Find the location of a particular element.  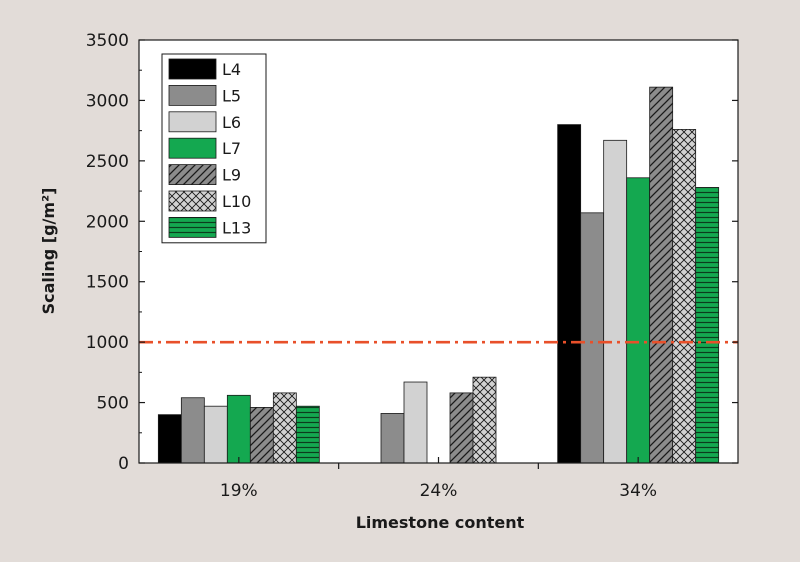

legend: L4 L5 L6 L7 L9 L10 L13 is located at coordinates (214, 148).